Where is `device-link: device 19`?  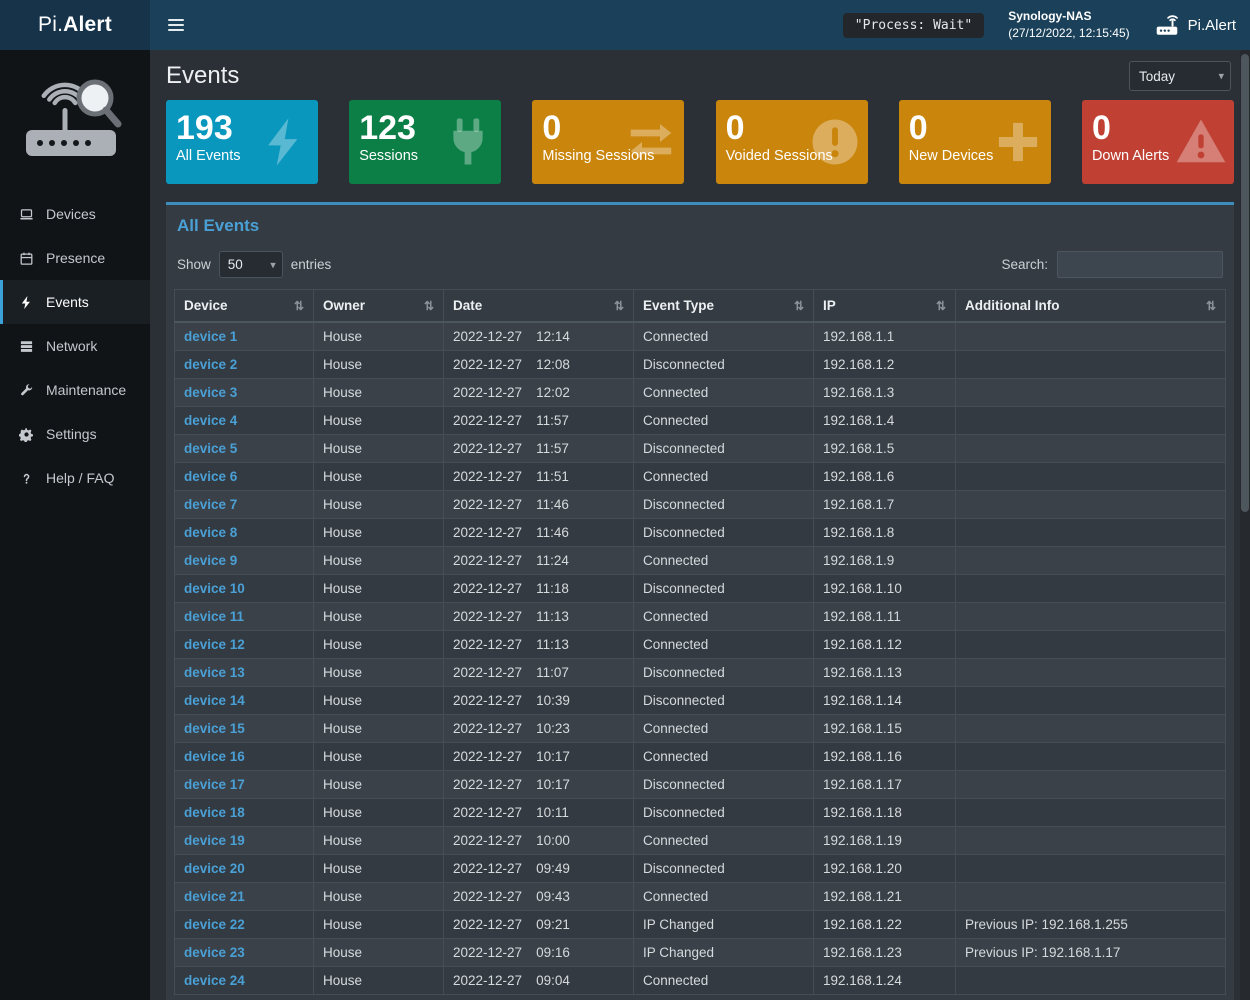 device-link: device 19 is located at coordinates (214, 840).